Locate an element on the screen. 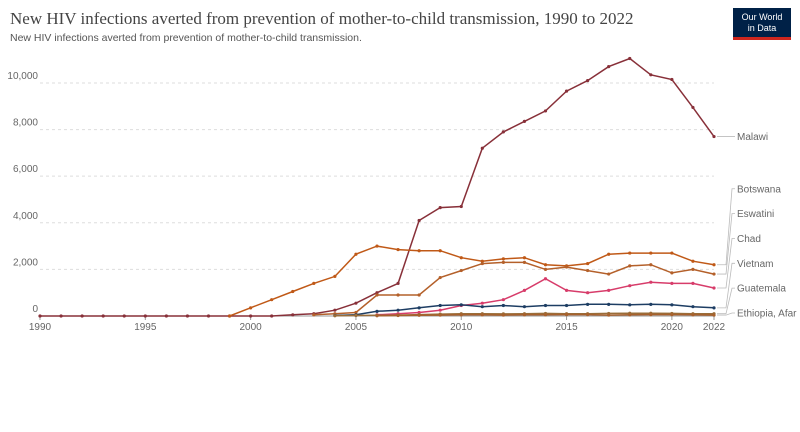 This screenshot has width=800, height=432. x-tick-label: 1990 is located at coordinates (40, 327).